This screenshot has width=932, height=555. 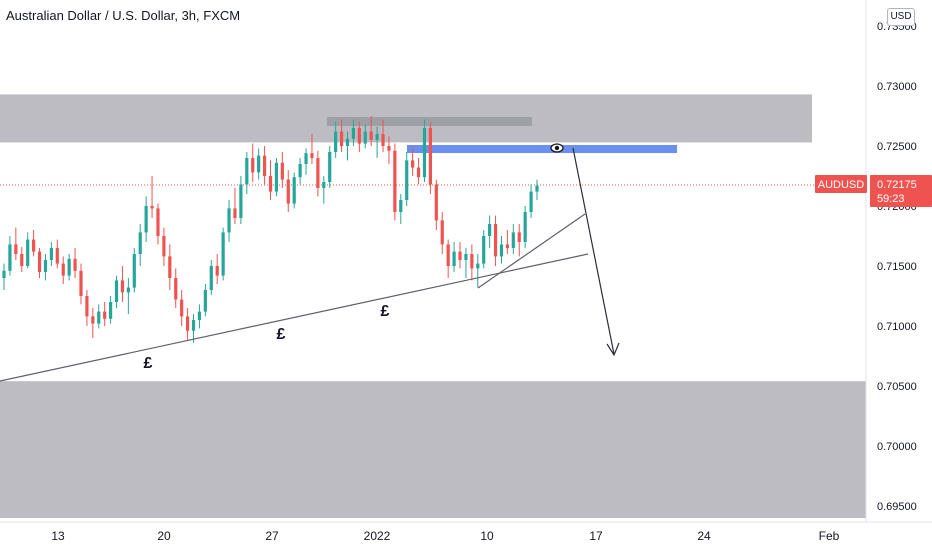 I want to click on x-tick-label: 2022, so click(x=377, y=536).